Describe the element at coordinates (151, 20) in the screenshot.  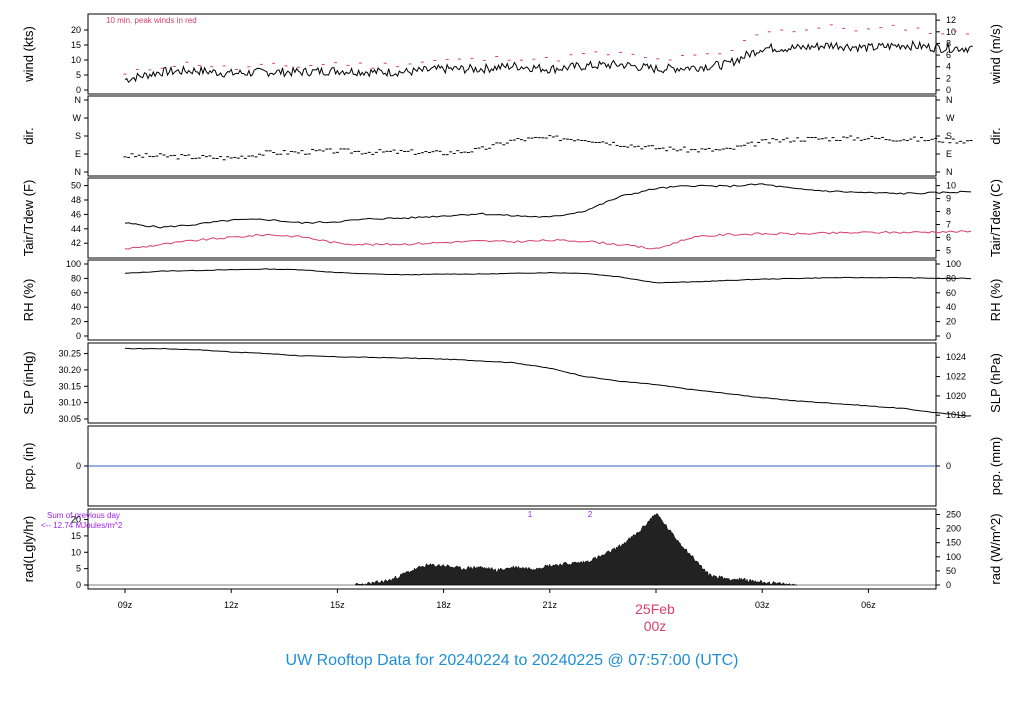
I see `wind-annotation: 10 min. peak winds in red` at that location.